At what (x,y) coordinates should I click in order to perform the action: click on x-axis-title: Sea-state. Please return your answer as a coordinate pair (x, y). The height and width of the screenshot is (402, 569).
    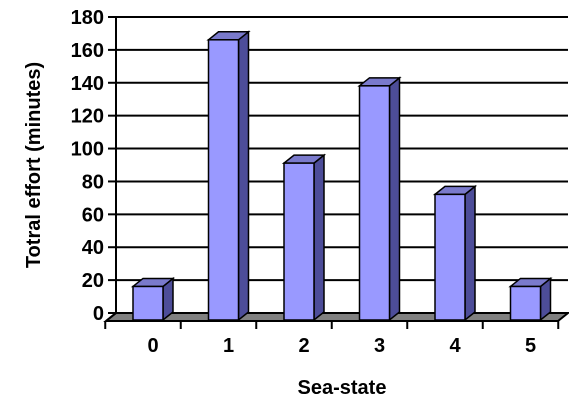
    Looking at the image, I should click on (342, 388).